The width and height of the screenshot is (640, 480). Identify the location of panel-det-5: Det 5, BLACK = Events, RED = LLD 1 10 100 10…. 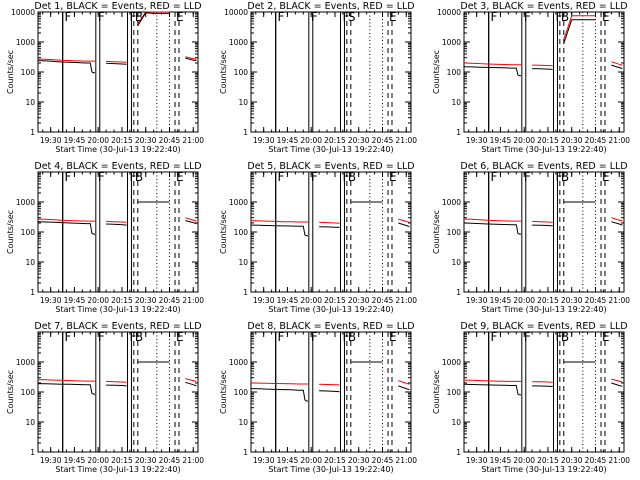
(318, 237).